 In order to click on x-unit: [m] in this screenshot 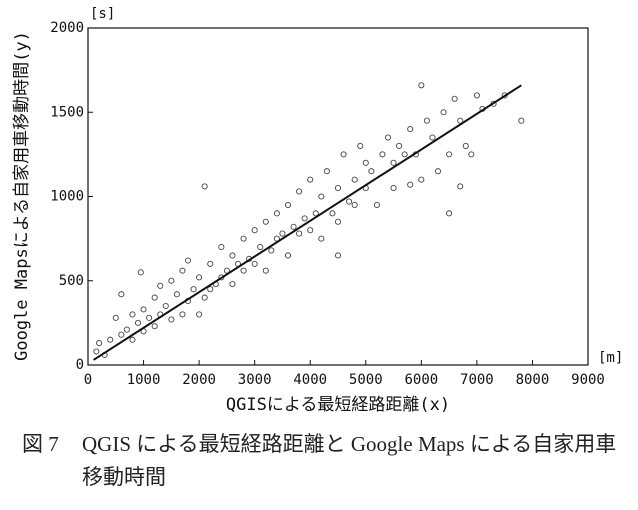, I will do `click(610, 358)`.